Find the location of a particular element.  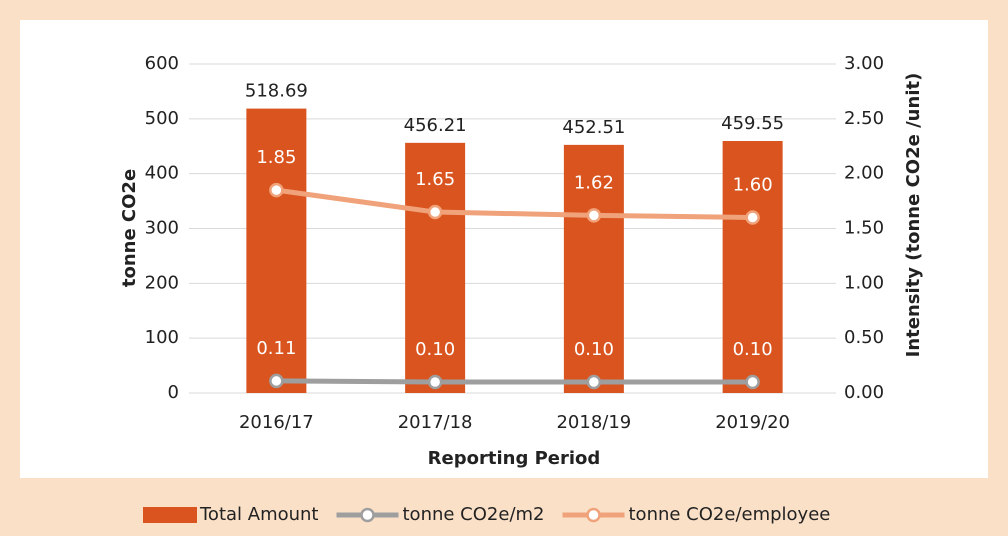

legend-swatch is located at coordinates (170, 515).